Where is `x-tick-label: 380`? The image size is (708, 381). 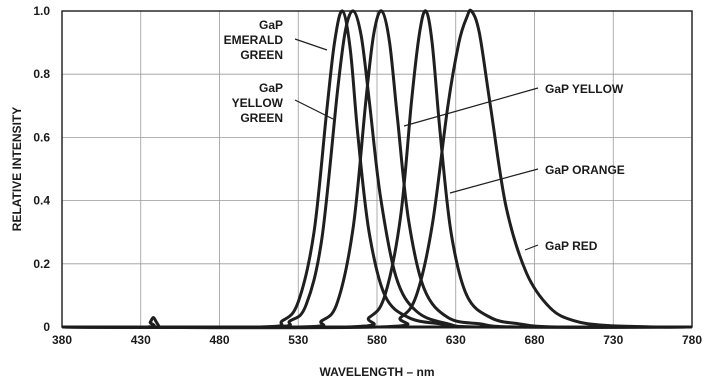
x-tick-label: 380 is located at coordinates (62, 340).